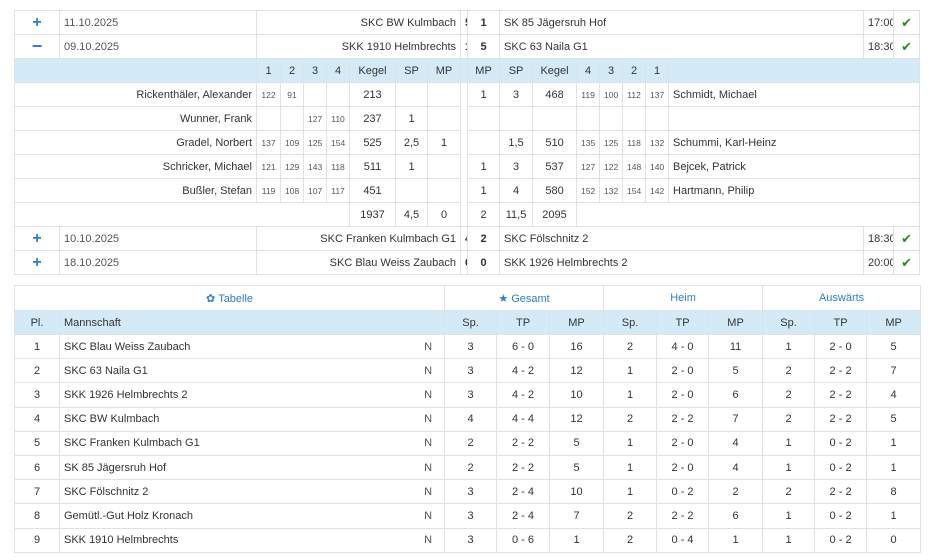  I want to click on total-tp: 4 - 4, so click(523, 419).